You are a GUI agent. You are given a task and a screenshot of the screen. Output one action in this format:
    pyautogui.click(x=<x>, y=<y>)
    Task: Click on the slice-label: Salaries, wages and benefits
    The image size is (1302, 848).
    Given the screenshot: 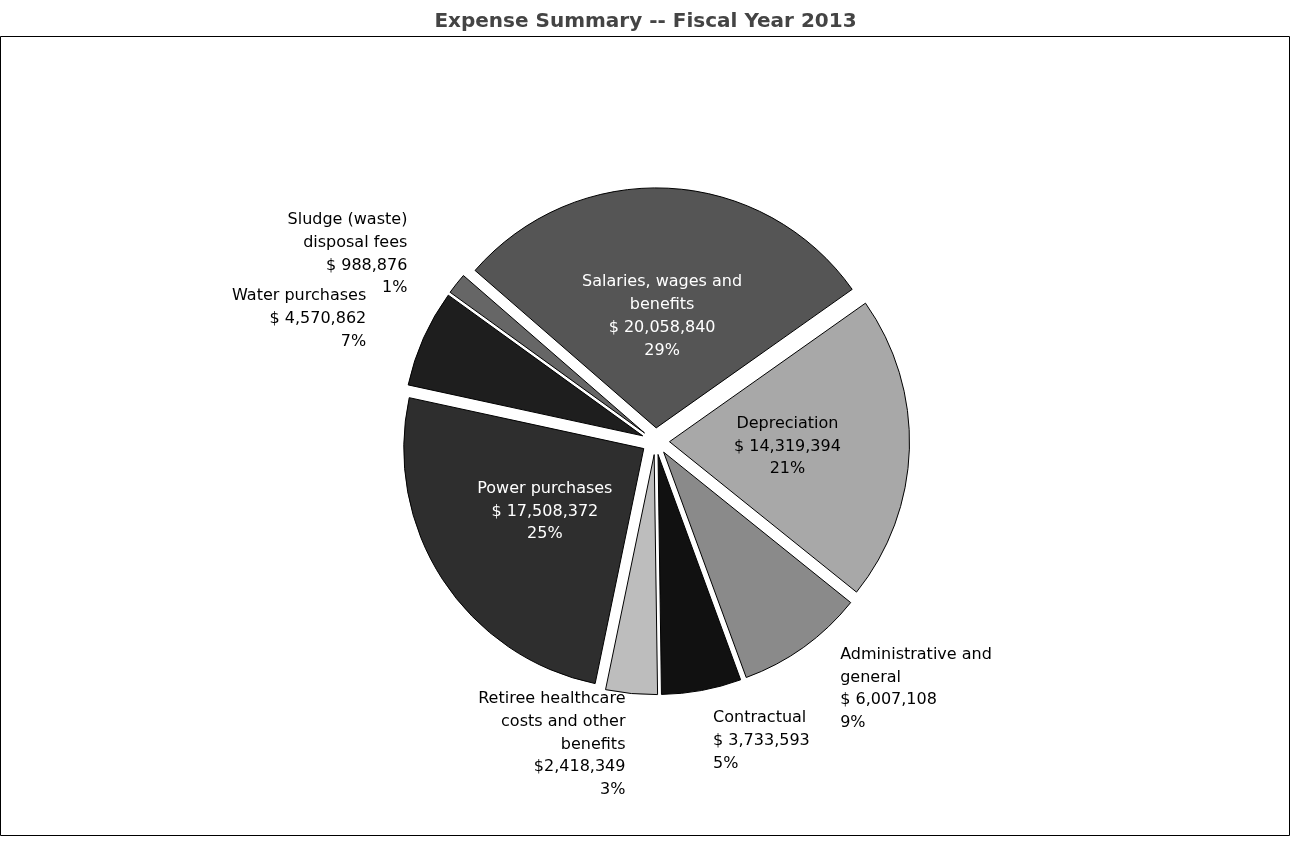 What is the action you would take?
    pyautogui.click(x=662, y=292)
    